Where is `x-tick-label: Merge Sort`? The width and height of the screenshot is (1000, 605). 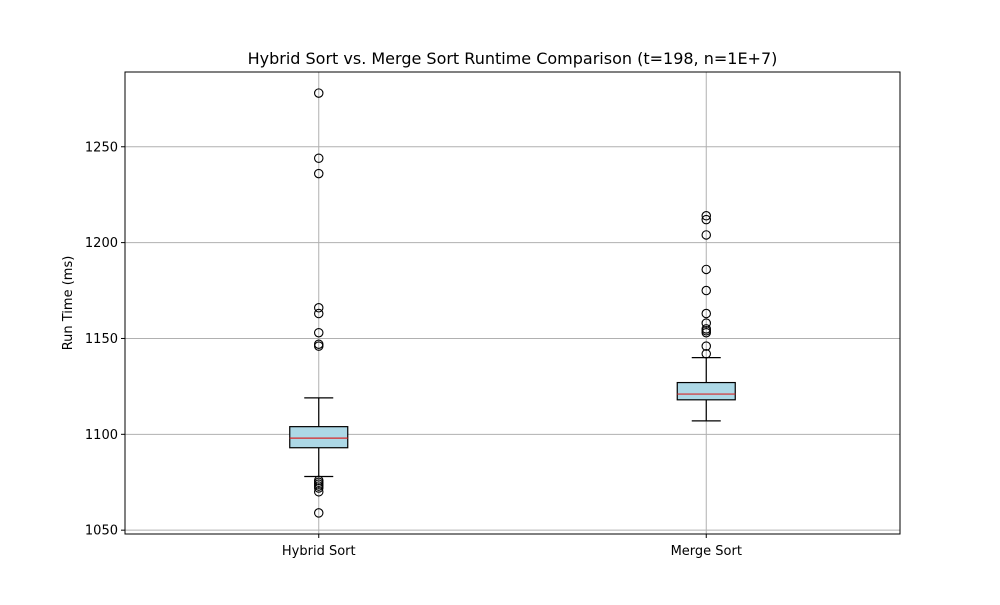
x-tick-label: Merge Sort is located at coordinates (706, 551).